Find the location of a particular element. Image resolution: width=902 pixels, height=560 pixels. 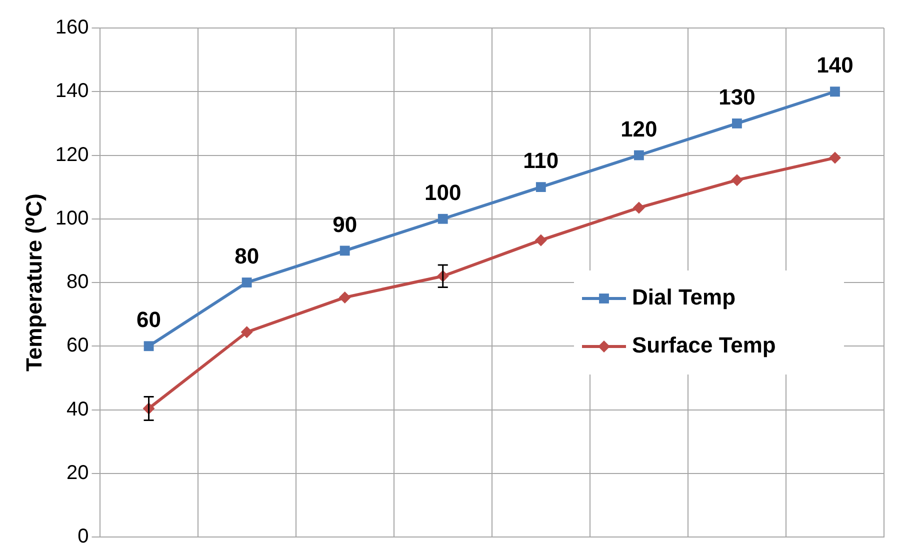

y-tick-label: 20 is located at coordinates (77, 473).